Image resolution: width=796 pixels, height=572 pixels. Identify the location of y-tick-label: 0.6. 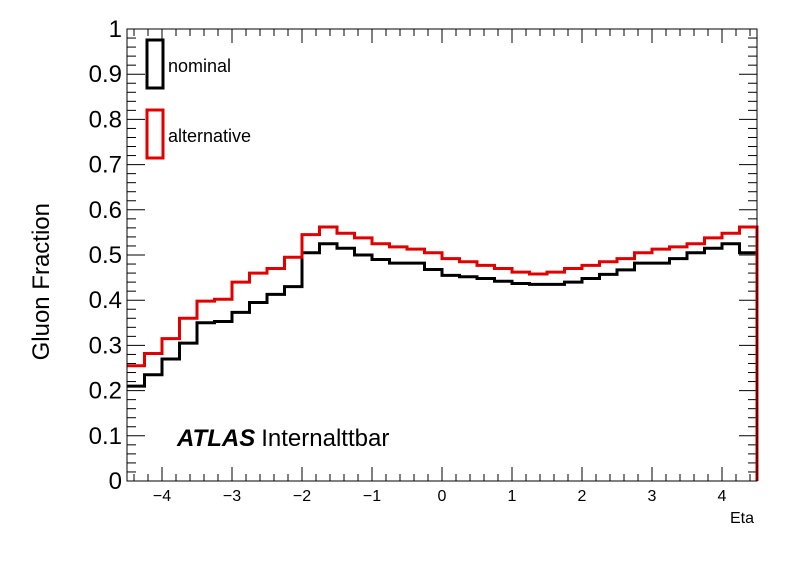
(105, 210).